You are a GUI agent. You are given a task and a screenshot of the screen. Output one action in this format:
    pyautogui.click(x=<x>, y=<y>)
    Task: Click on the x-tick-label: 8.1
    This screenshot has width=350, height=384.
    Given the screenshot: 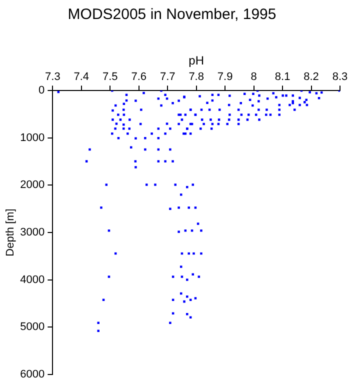 What is the action you would take?
    pyautogui.click(x=282, y=77)
    